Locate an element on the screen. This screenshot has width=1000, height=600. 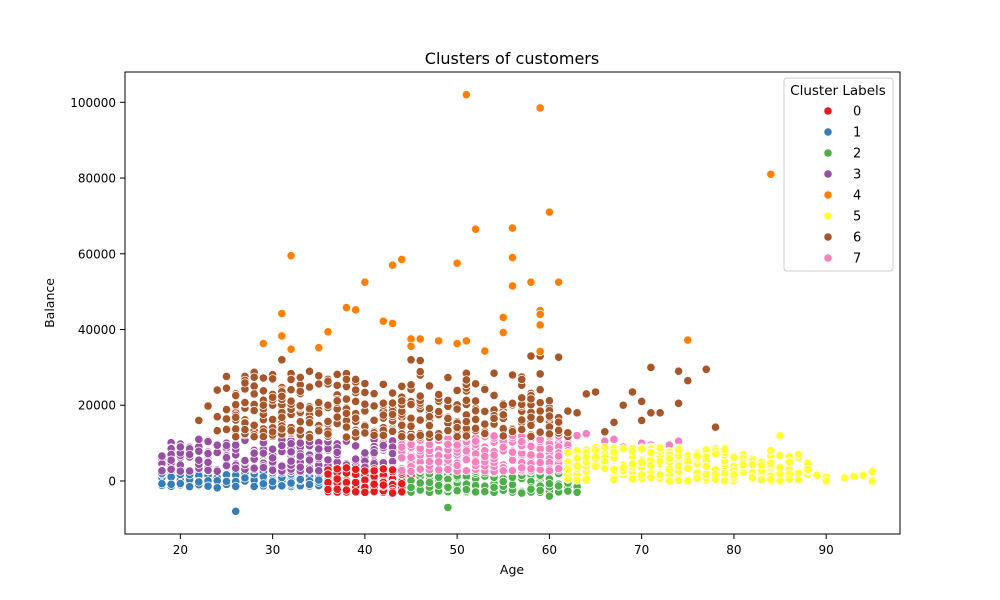
legend-marker is located at coordinates (828, 132).